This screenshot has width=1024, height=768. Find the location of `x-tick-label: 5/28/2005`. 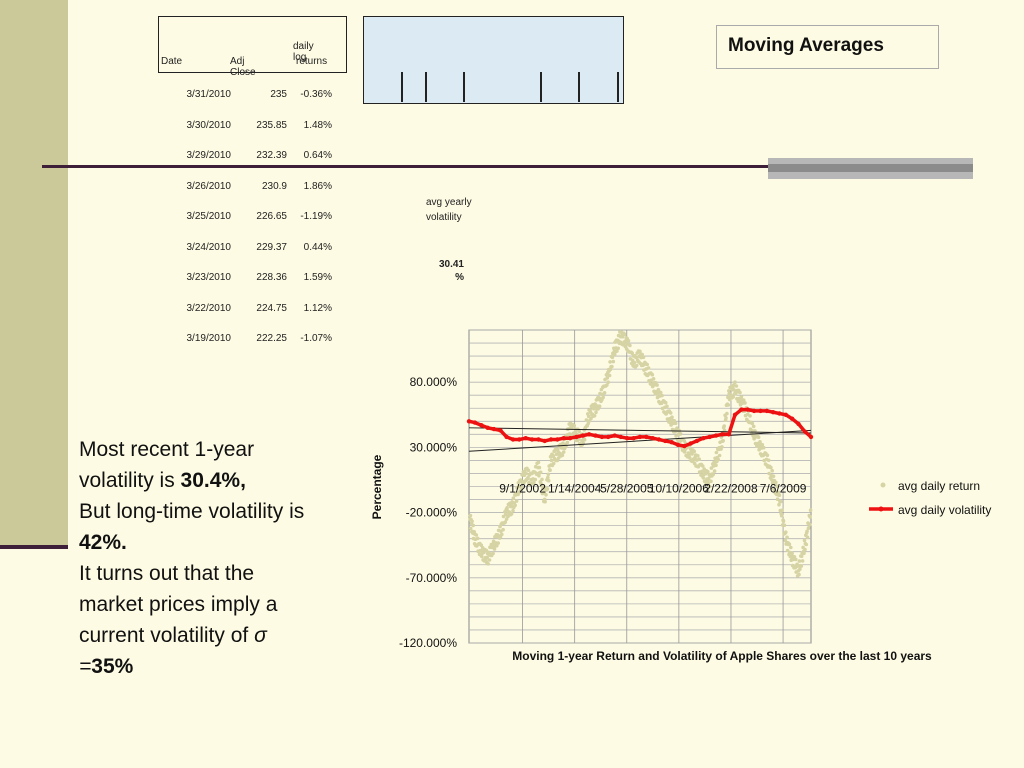

x-tick-label: 5/28/2005 is located at coordinates (627, 489).